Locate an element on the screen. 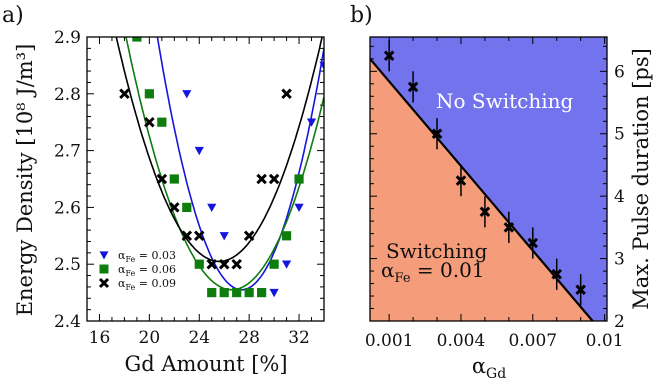 Image resolution: width=658 pixels, height=379 pixels. x-tick-label: 0.007 is located at coordinates (532, 341).